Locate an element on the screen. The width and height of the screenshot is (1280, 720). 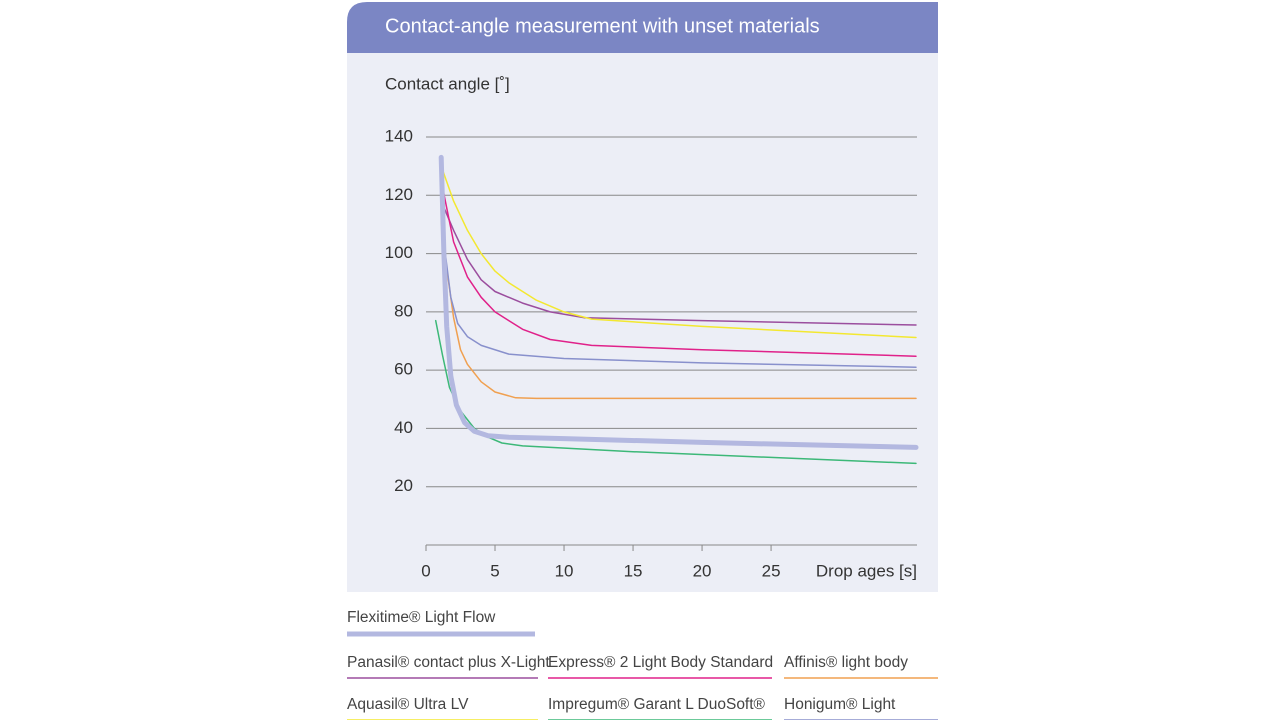
x-tick-label: 25 is located at coordinates (771, 570).